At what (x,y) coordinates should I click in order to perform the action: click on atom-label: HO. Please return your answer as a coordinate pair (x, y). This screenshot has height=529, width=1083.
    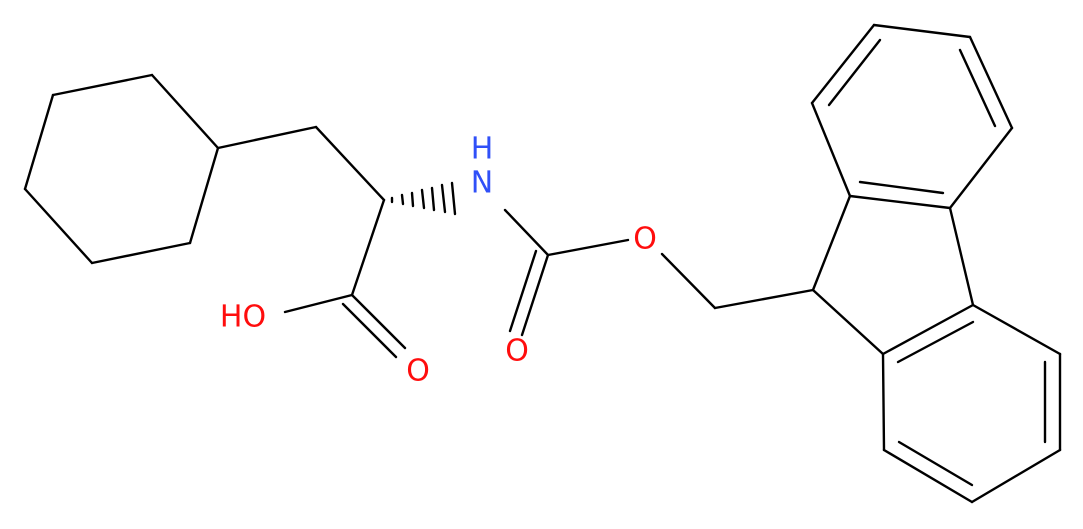
    Looking at the image, I should click on (243, 317).